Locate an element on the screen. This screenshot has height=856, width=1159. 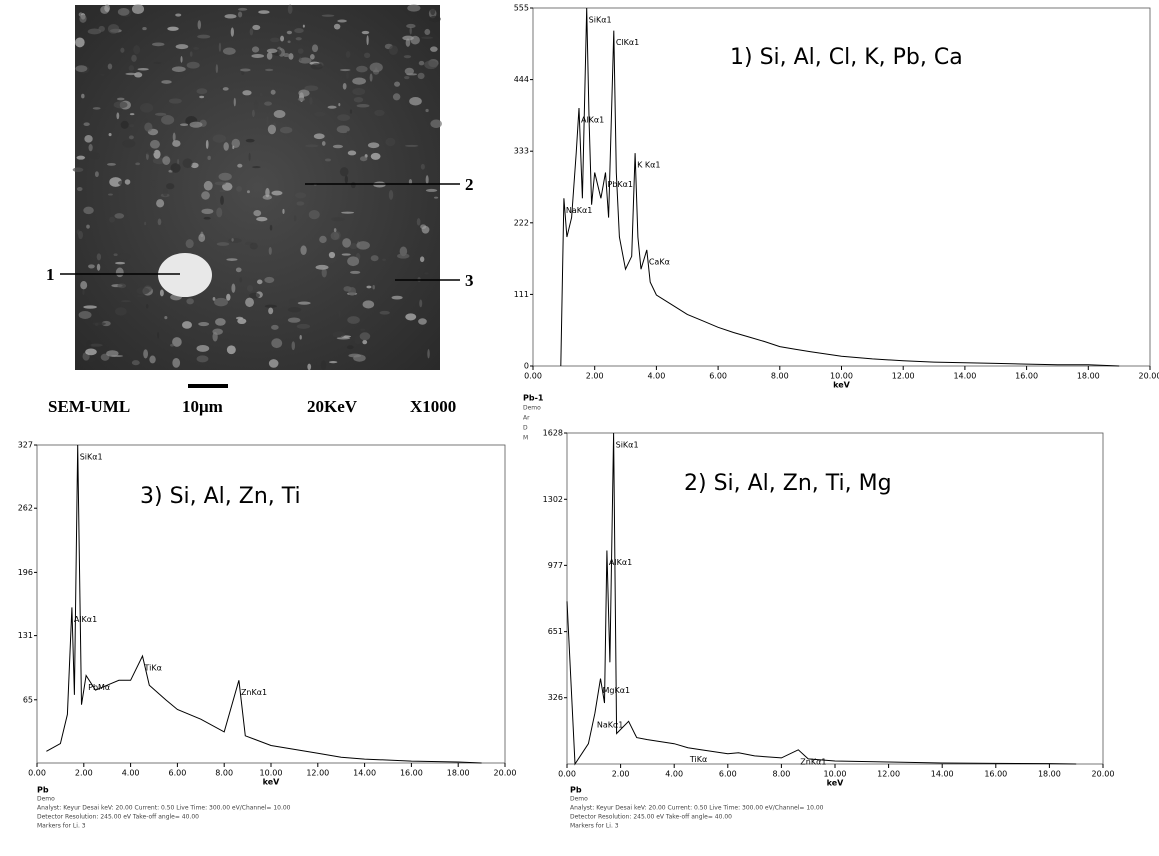
x-tick-label: 10.00 is located at coordinates (841, 376).